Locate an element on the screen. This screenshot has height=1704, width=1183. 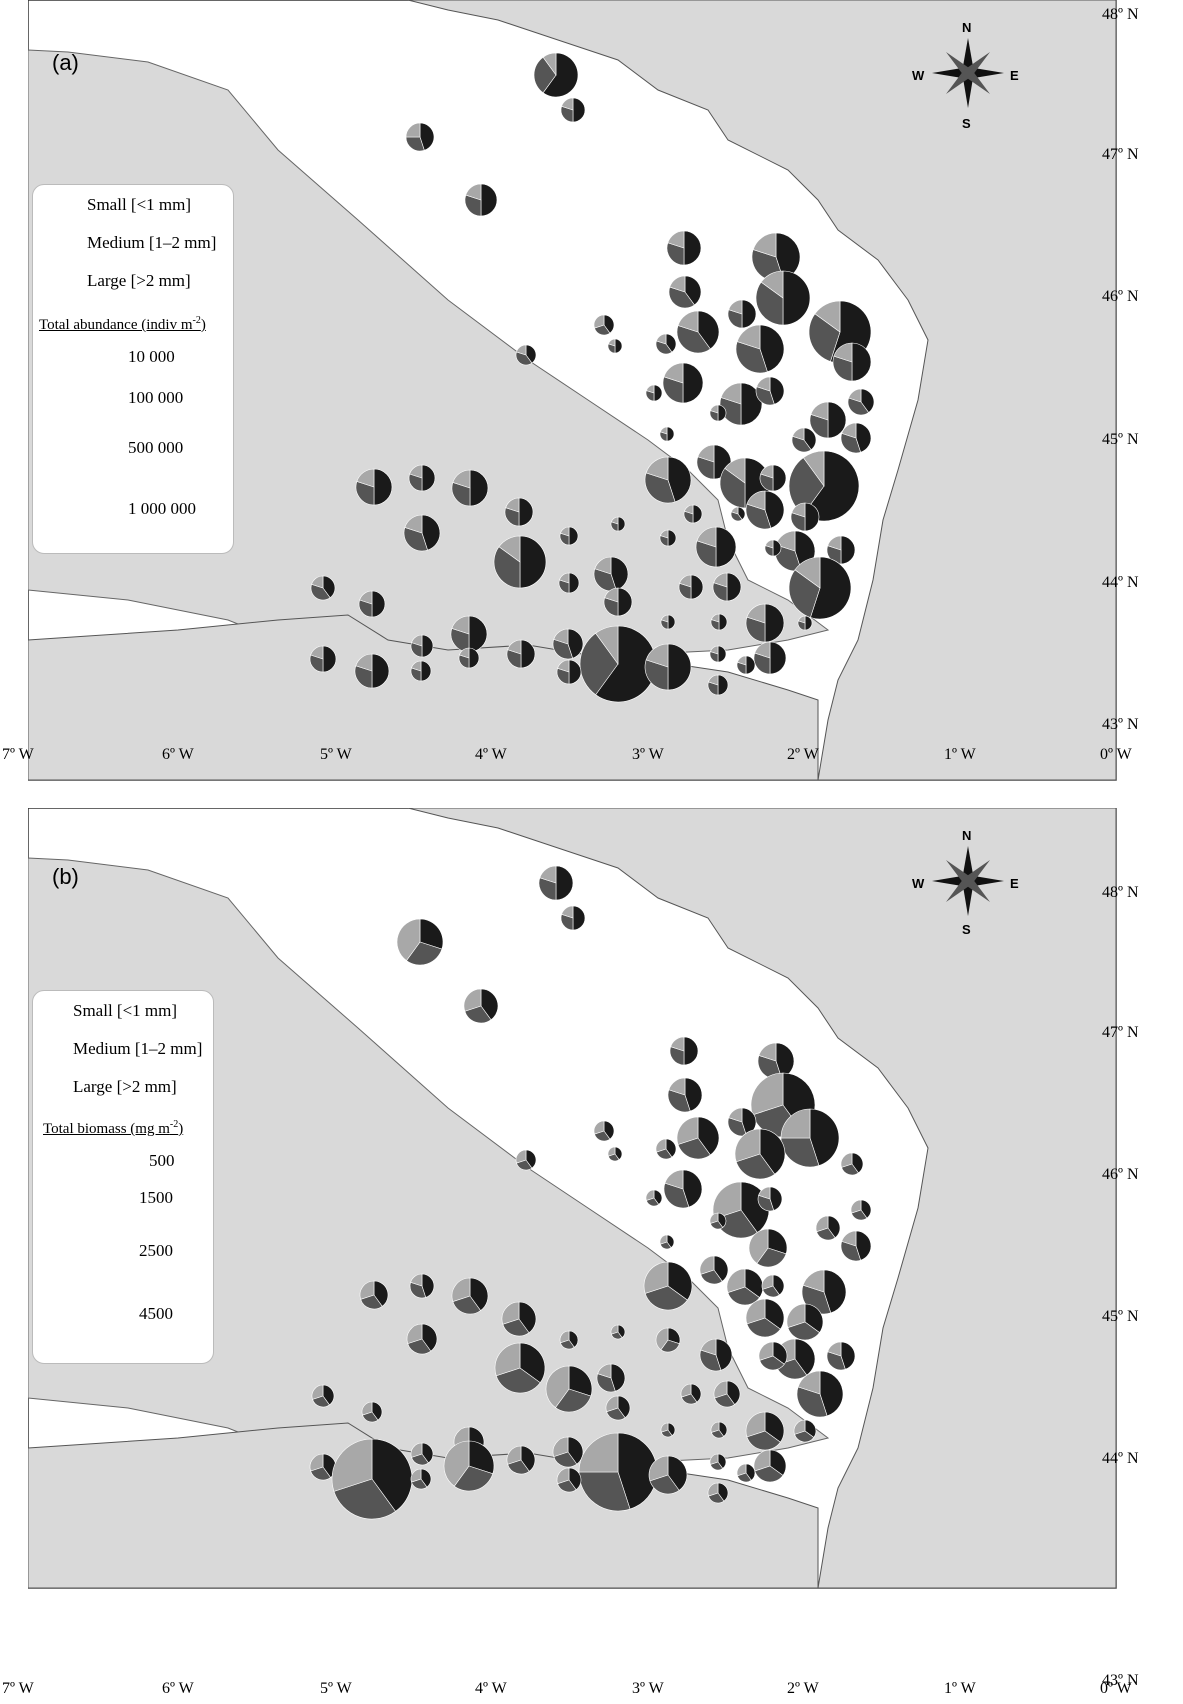
lat-label-47: 47º N is located at coordinates (1120, 1032).